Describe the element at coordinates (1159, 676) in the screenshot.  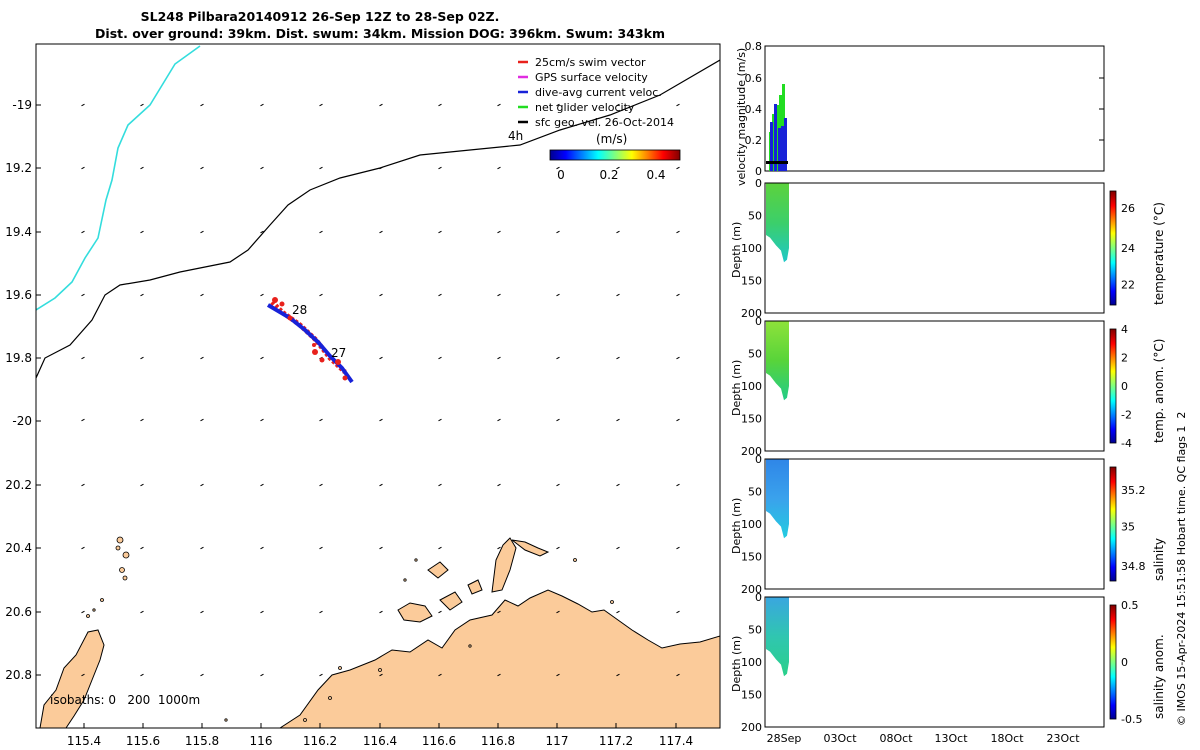
I see `colorbar-label: salinity anom.` at that location.